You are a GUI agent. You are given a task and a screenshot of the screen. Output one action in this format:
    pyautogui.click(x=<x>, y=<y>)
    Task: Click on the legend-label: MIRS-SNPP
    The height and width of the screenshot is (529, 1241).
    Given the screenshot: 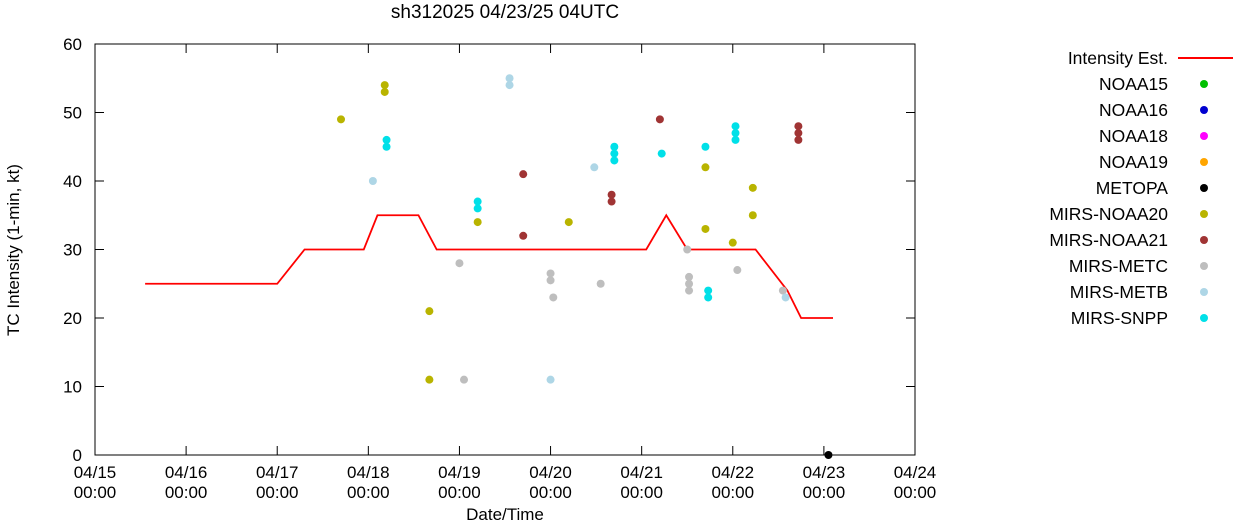 What is the action you would take?
    pyautogui.click(x=1119, y=318)
    